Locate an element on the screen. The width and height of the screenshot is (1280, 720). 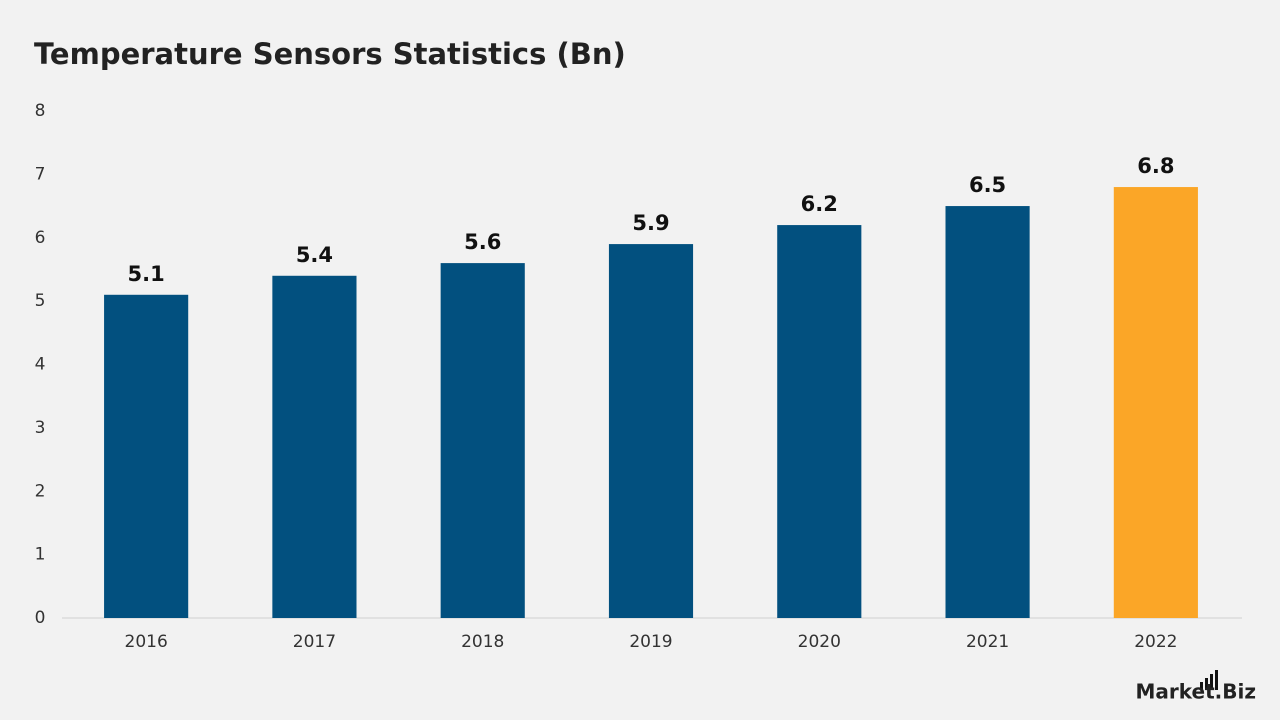
y-tick-label: 6 is located at coordinates (40, 238).